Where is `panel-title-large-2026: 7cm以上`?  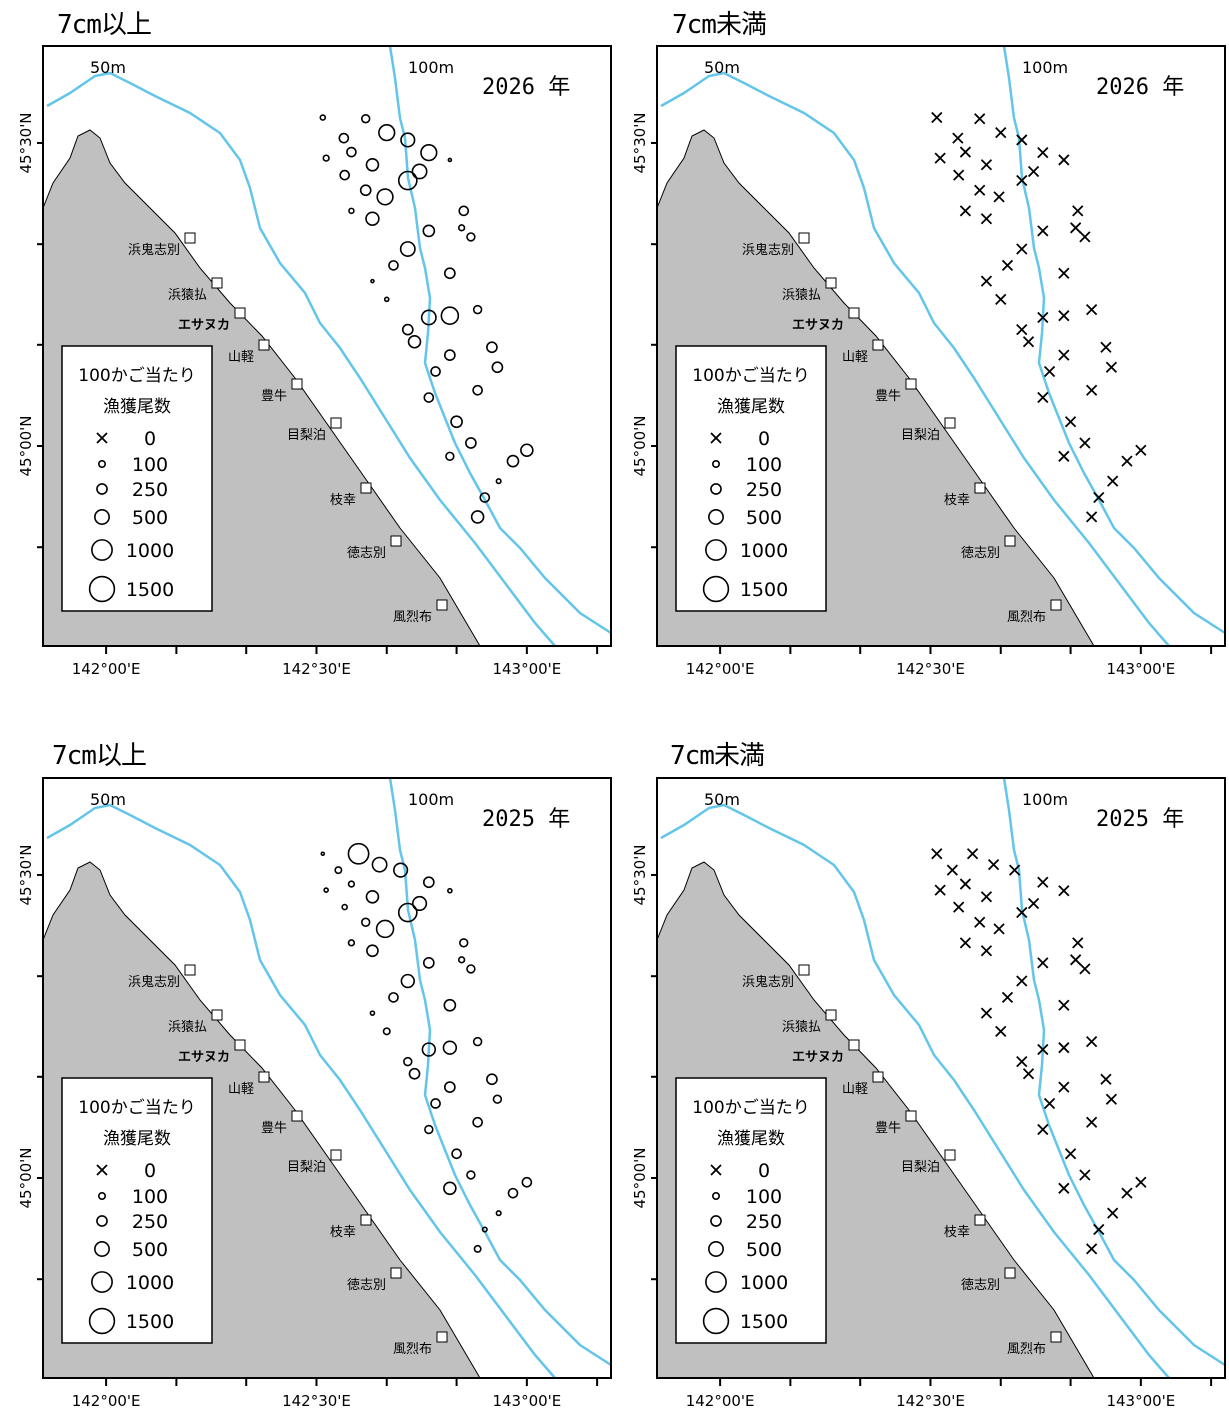 panel-title-large-2026: 7cm以上 is located at coordinates (104, 25).